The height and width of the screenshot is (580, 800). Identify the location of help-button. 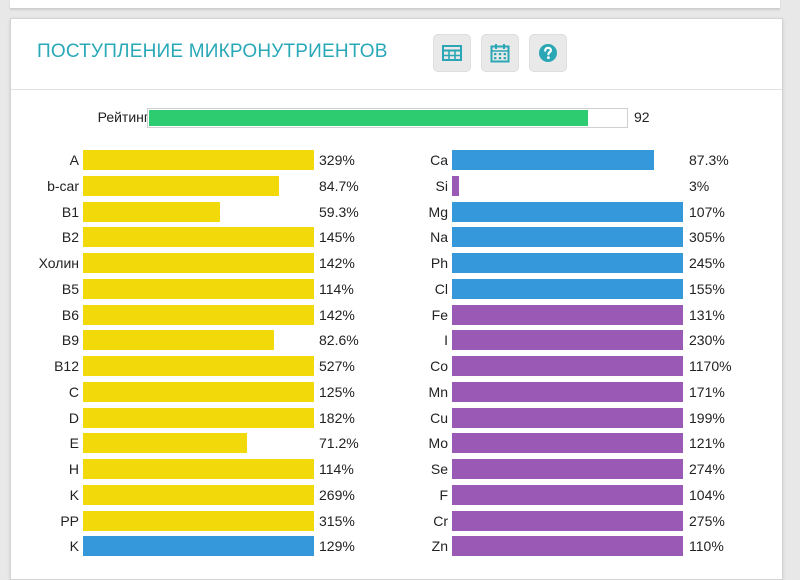
(548, 53).